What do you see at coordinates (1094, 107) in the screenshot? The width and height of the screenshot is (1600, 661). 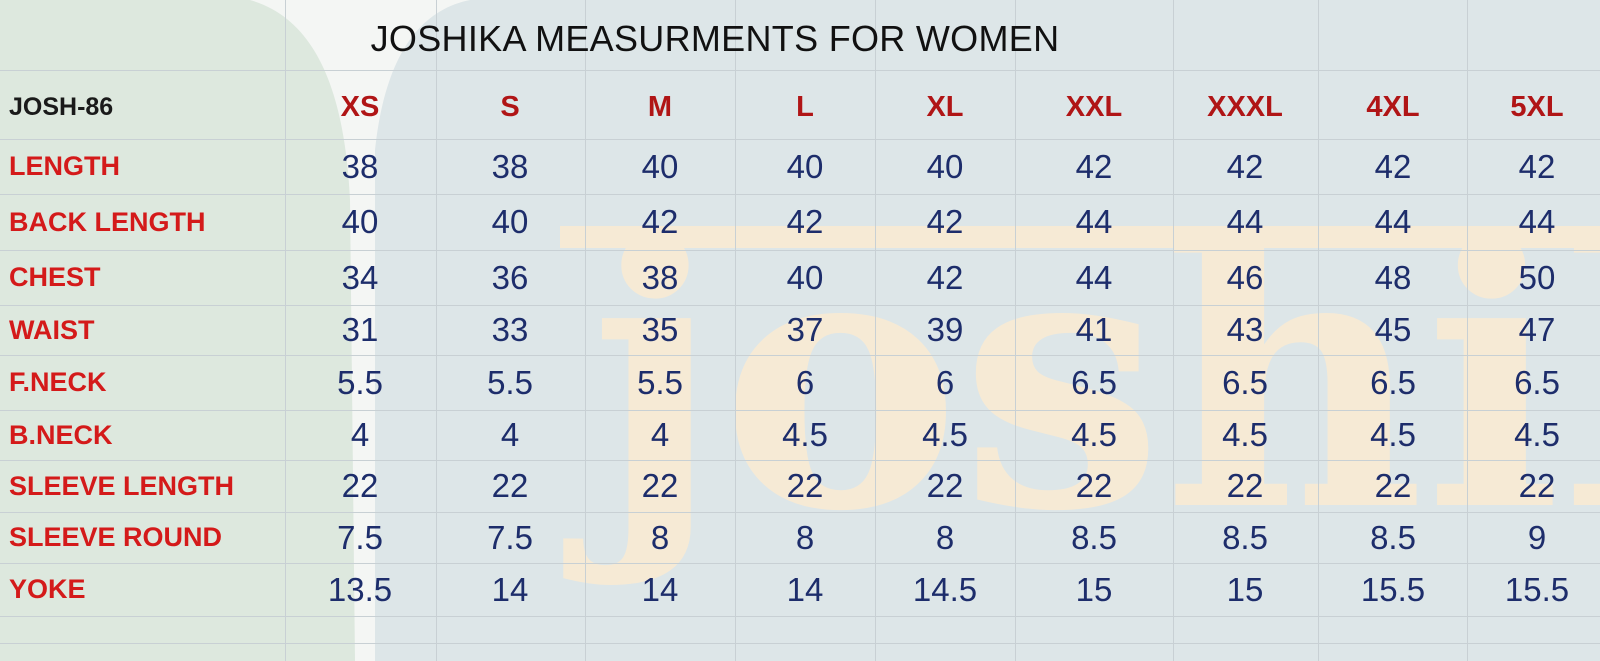 I see `size-header: XXL` at bounding box center [1094, 107].